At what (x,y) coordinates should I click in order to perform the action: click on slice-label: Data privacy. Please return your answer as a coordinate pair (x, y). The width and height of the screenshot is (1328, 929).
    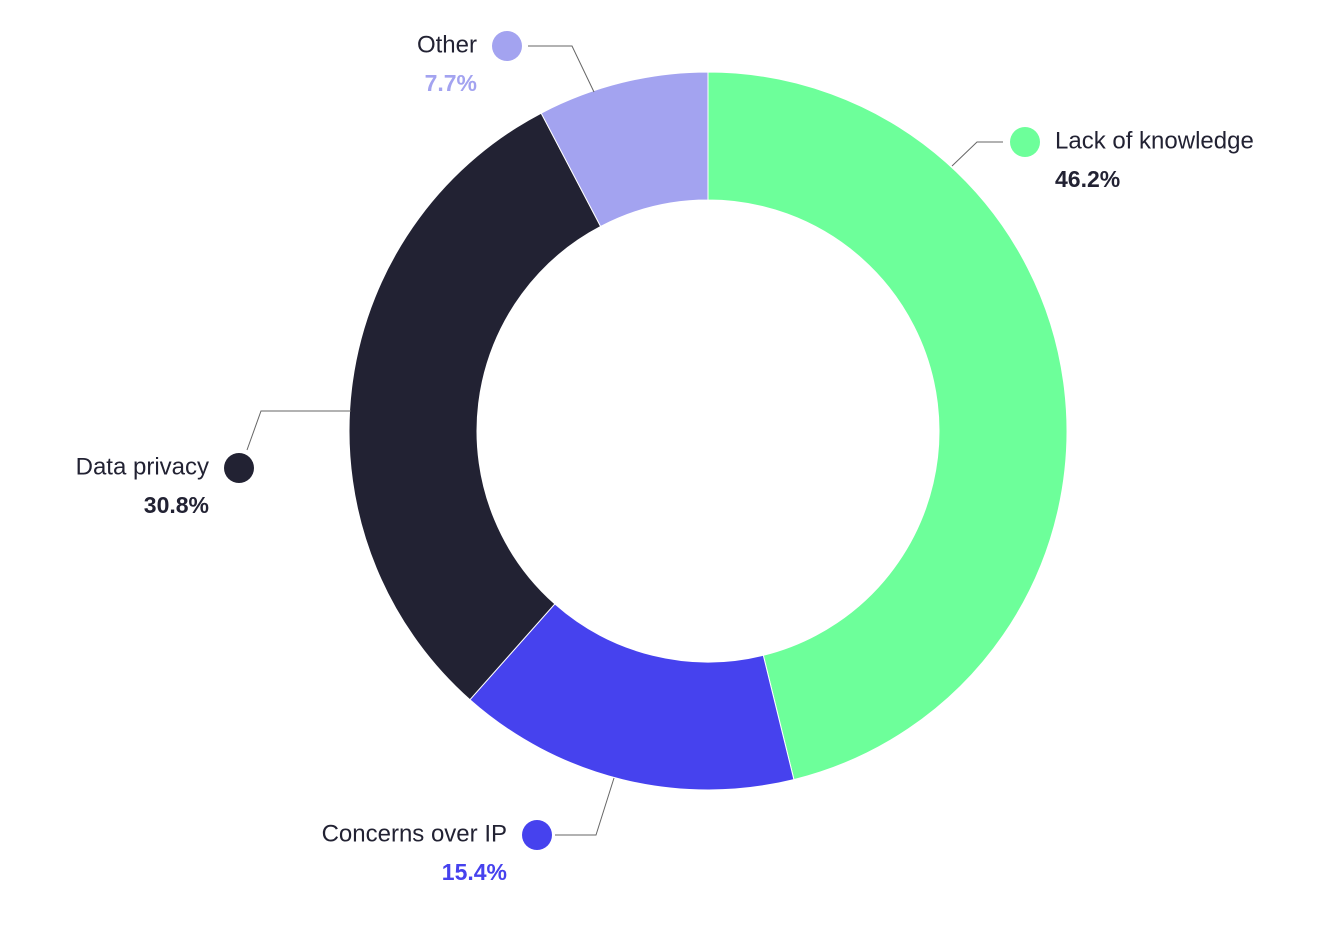
    Looking at the image, I should click on (142, 466).